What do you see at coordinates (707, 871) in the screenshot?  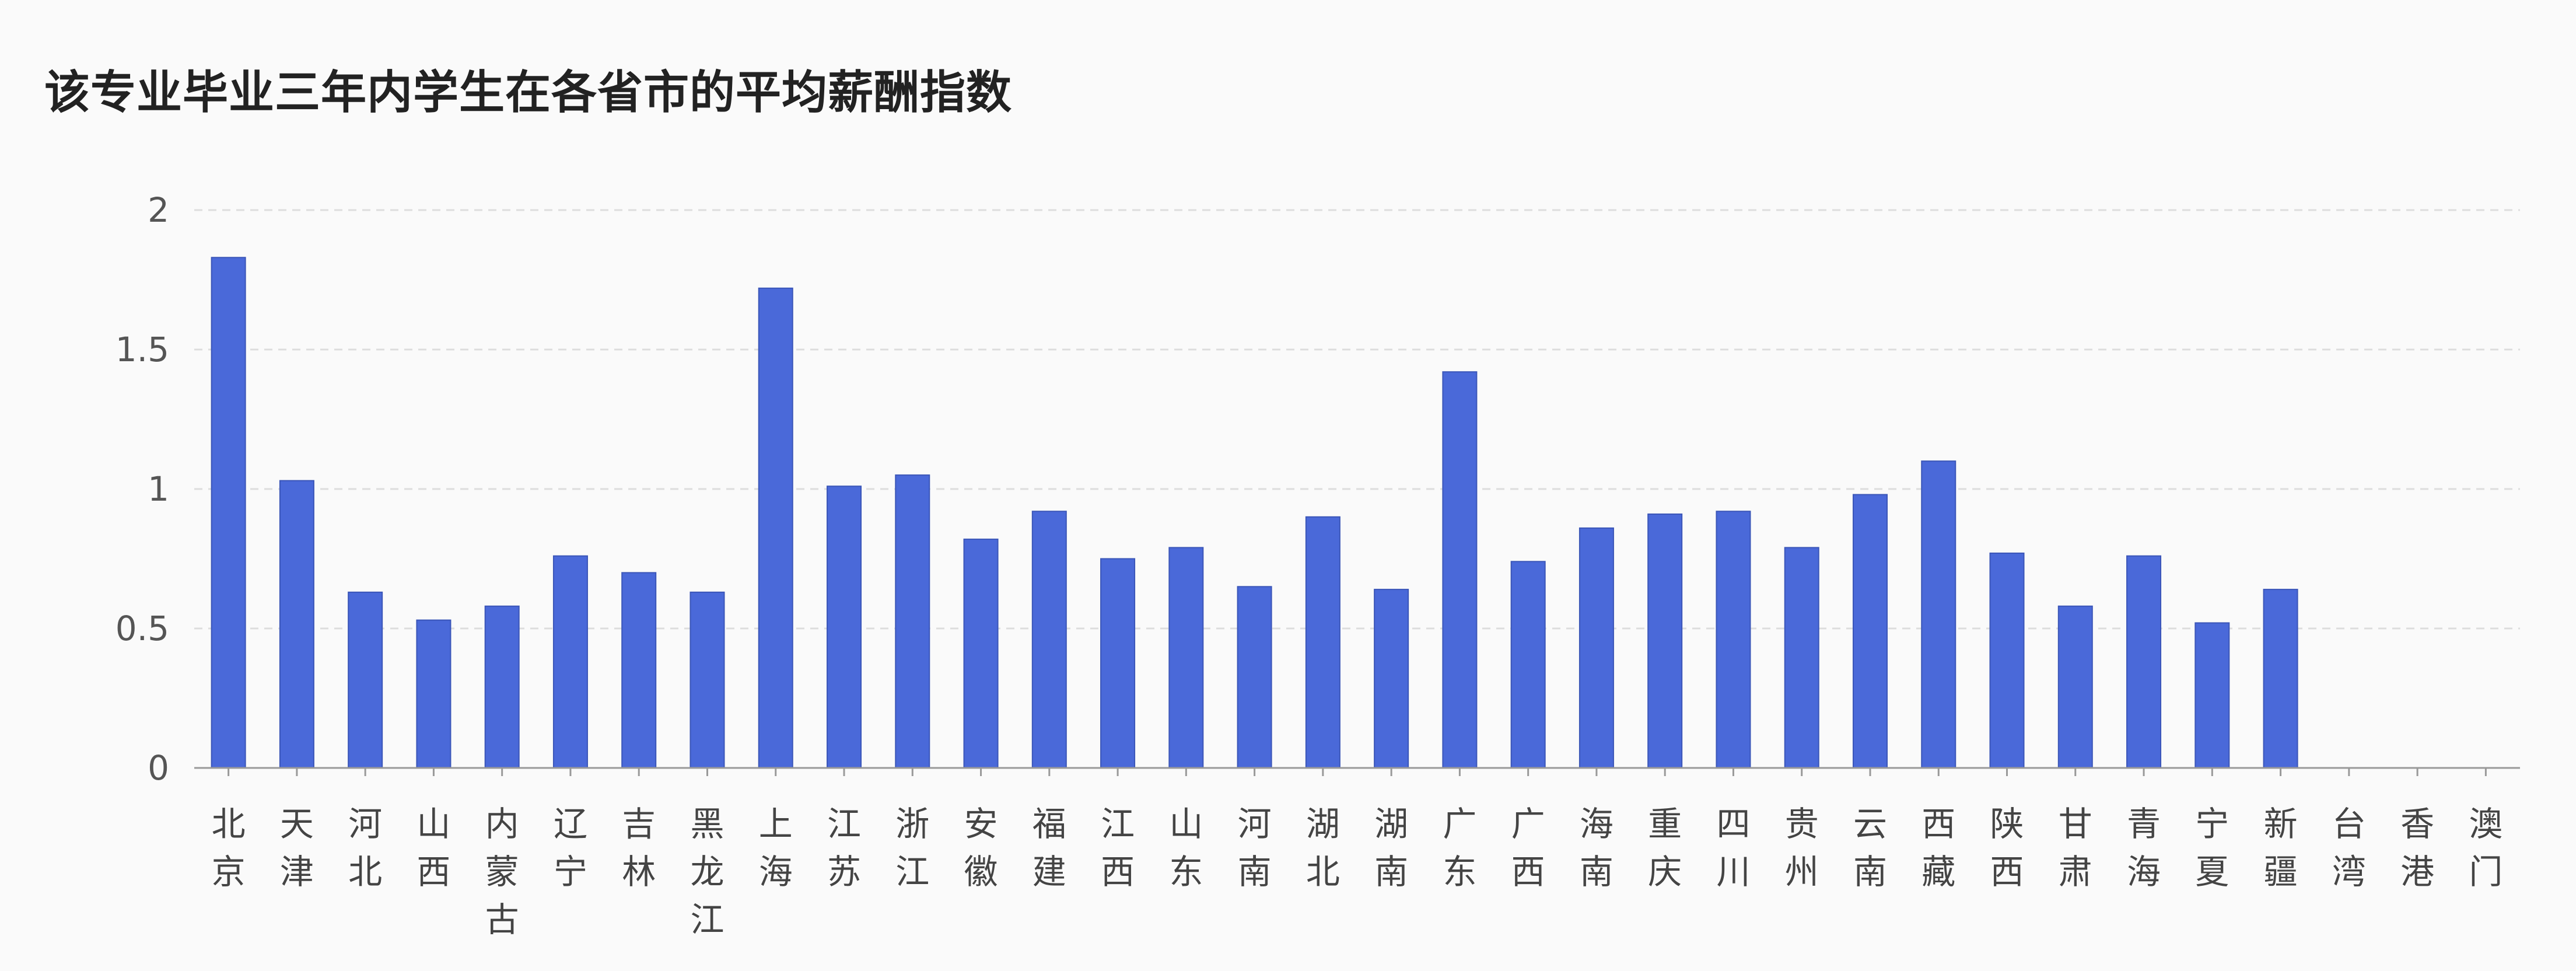 I see `x-tick-label: 黑龙江` at bounding box center [707, 871].